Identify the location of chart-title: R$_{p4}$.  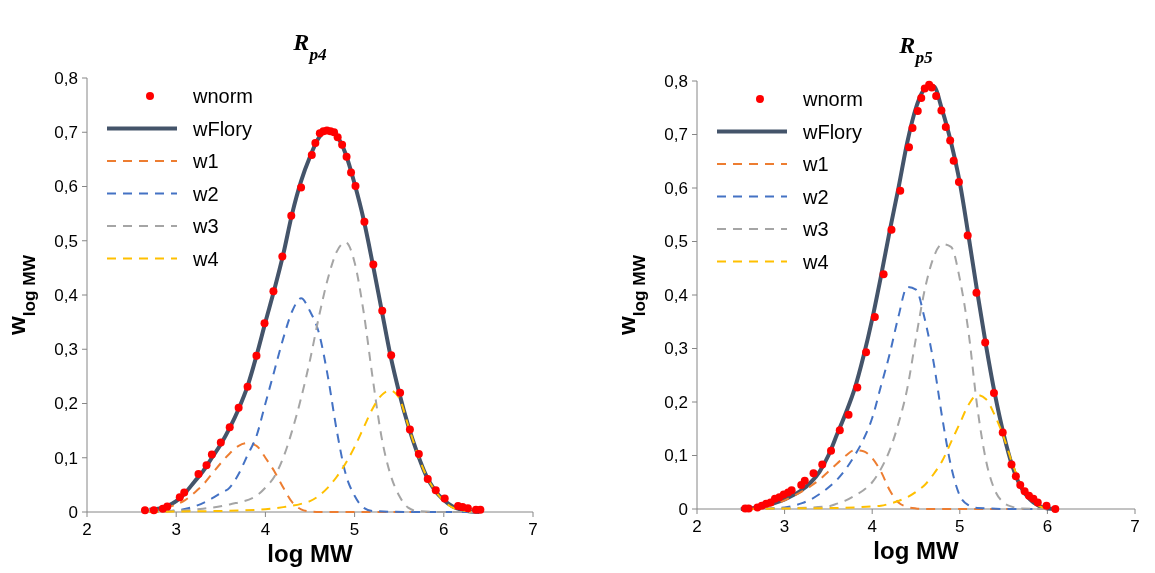
(310, 46).